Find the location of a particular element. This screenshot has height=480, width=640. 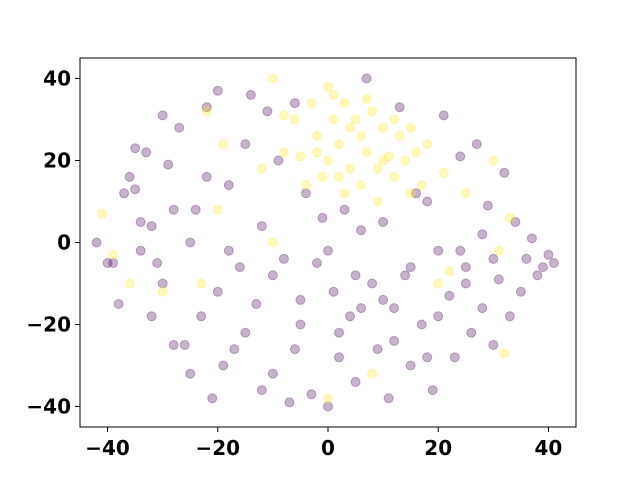

x-tick-label: −20 is located at coordinates (217, 448).